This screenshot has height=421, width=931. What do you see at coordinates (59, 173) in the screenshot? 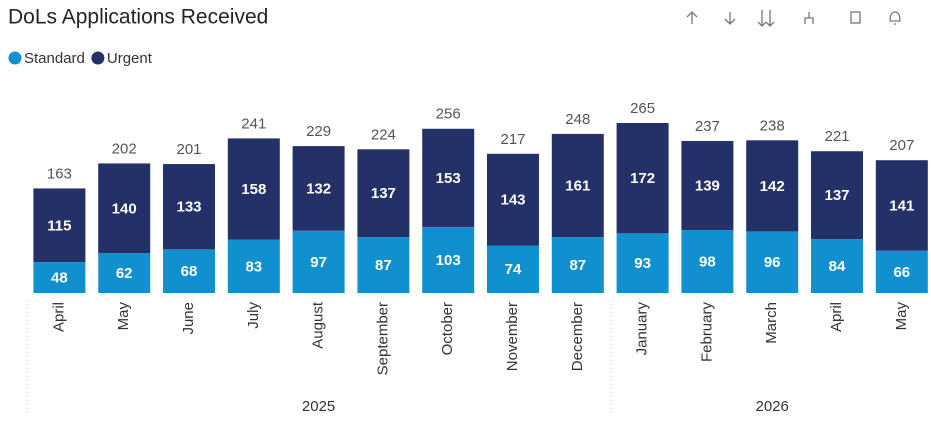
I see `total-label: 163` at bounding box center [59, 173].